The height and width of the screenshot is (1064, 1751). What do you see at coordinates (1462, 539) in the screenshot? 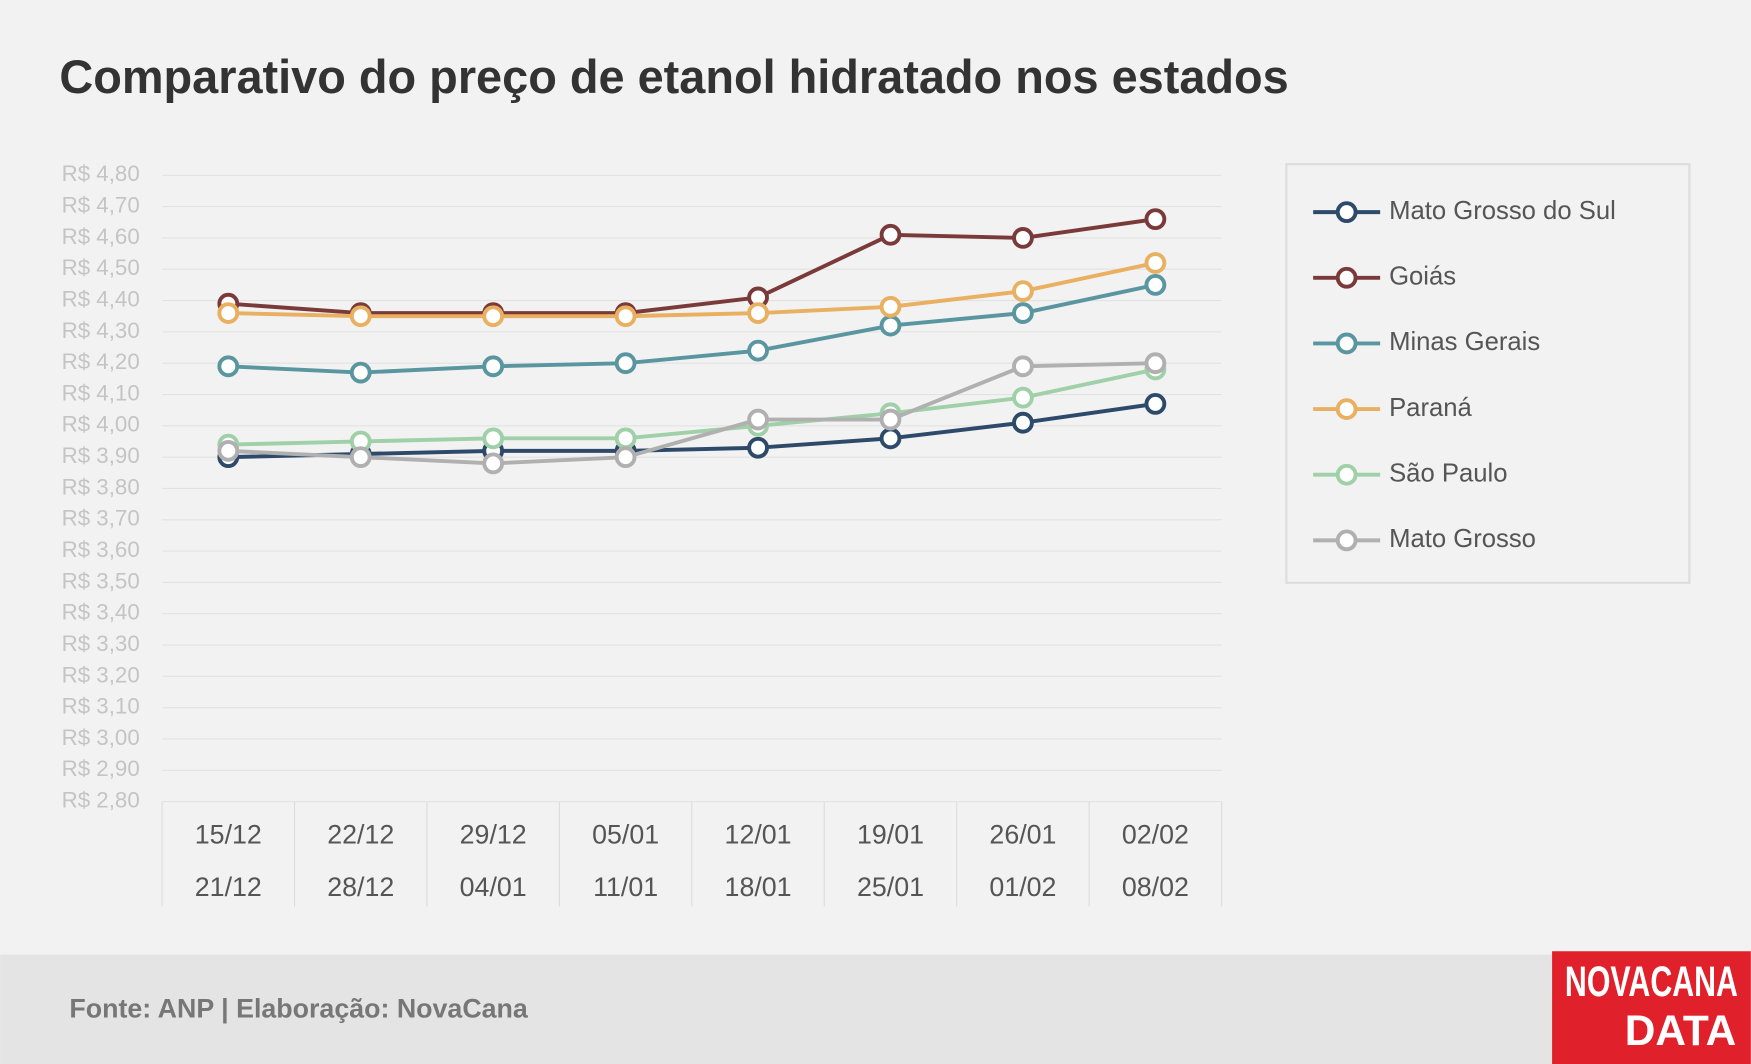
I see `legend-label: Mato Grosso` at bounding box center [1462, 539].